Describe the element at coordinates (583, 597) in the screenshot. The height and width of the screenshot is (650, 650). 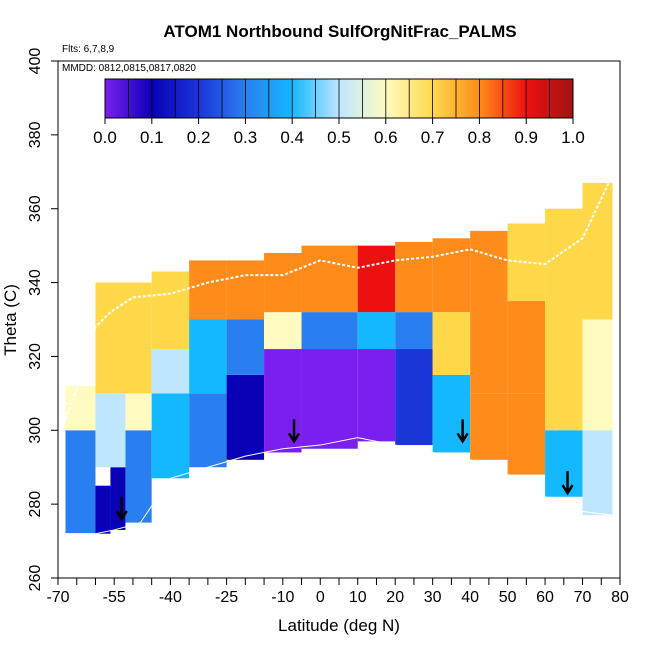
I see `x-tick-label: 70` at that location.